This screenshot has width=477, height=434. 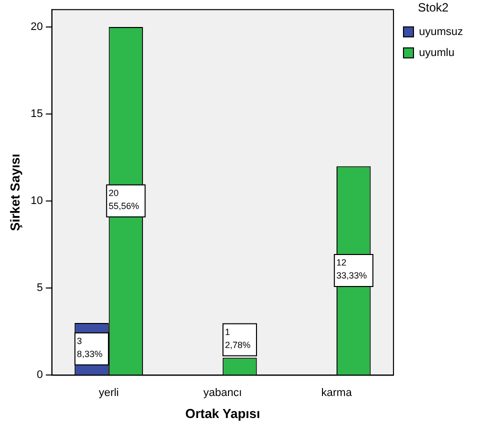 What do you see at coordinates (237, 338) in the screenshot?
I see `data-label: 1 2,78%` at bounding box center [237, 338].